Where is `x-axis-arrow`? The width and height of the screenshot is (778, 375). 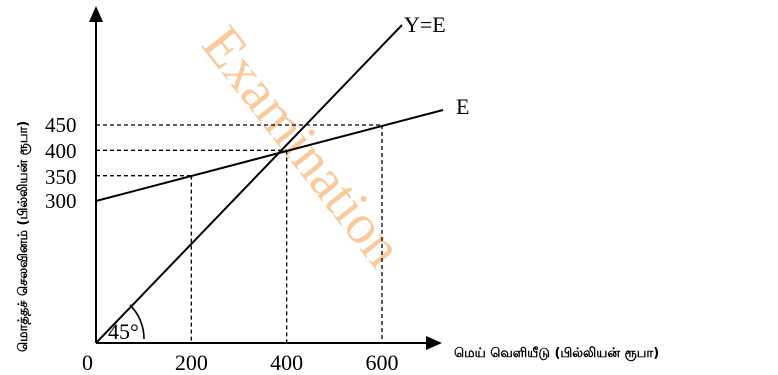 x-axis-arrow is located at coordinates (434, 343).